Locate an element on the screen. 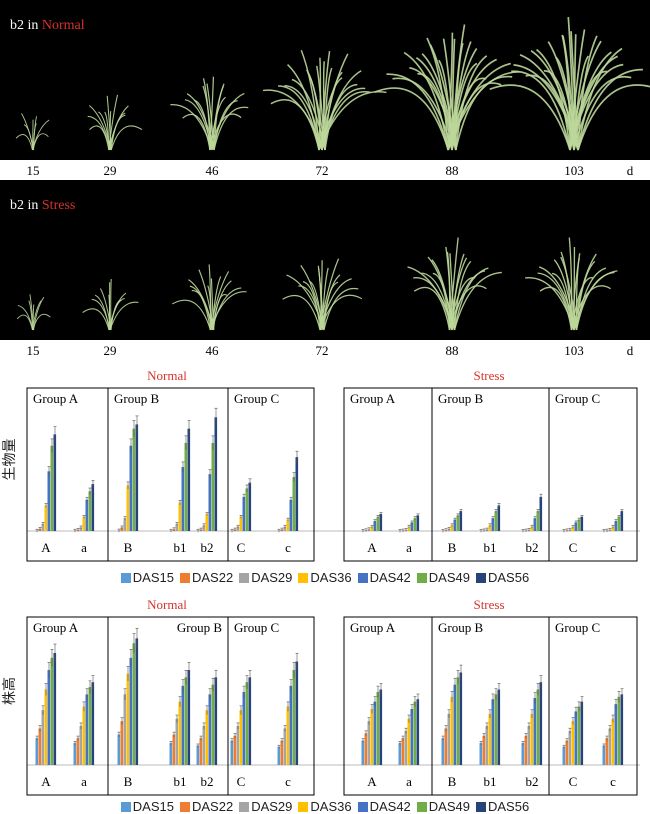  panel-frame is located at coordinates (170, 706).